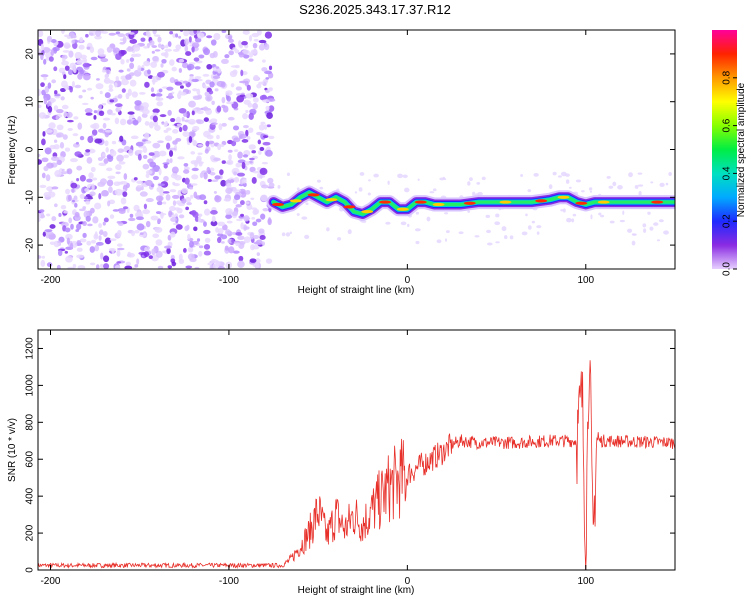  What do you see at coordinates (30, 244) in the screenshot?
I see `spectrogram-y-tick-label: -20` at bounding box center [30, 244].